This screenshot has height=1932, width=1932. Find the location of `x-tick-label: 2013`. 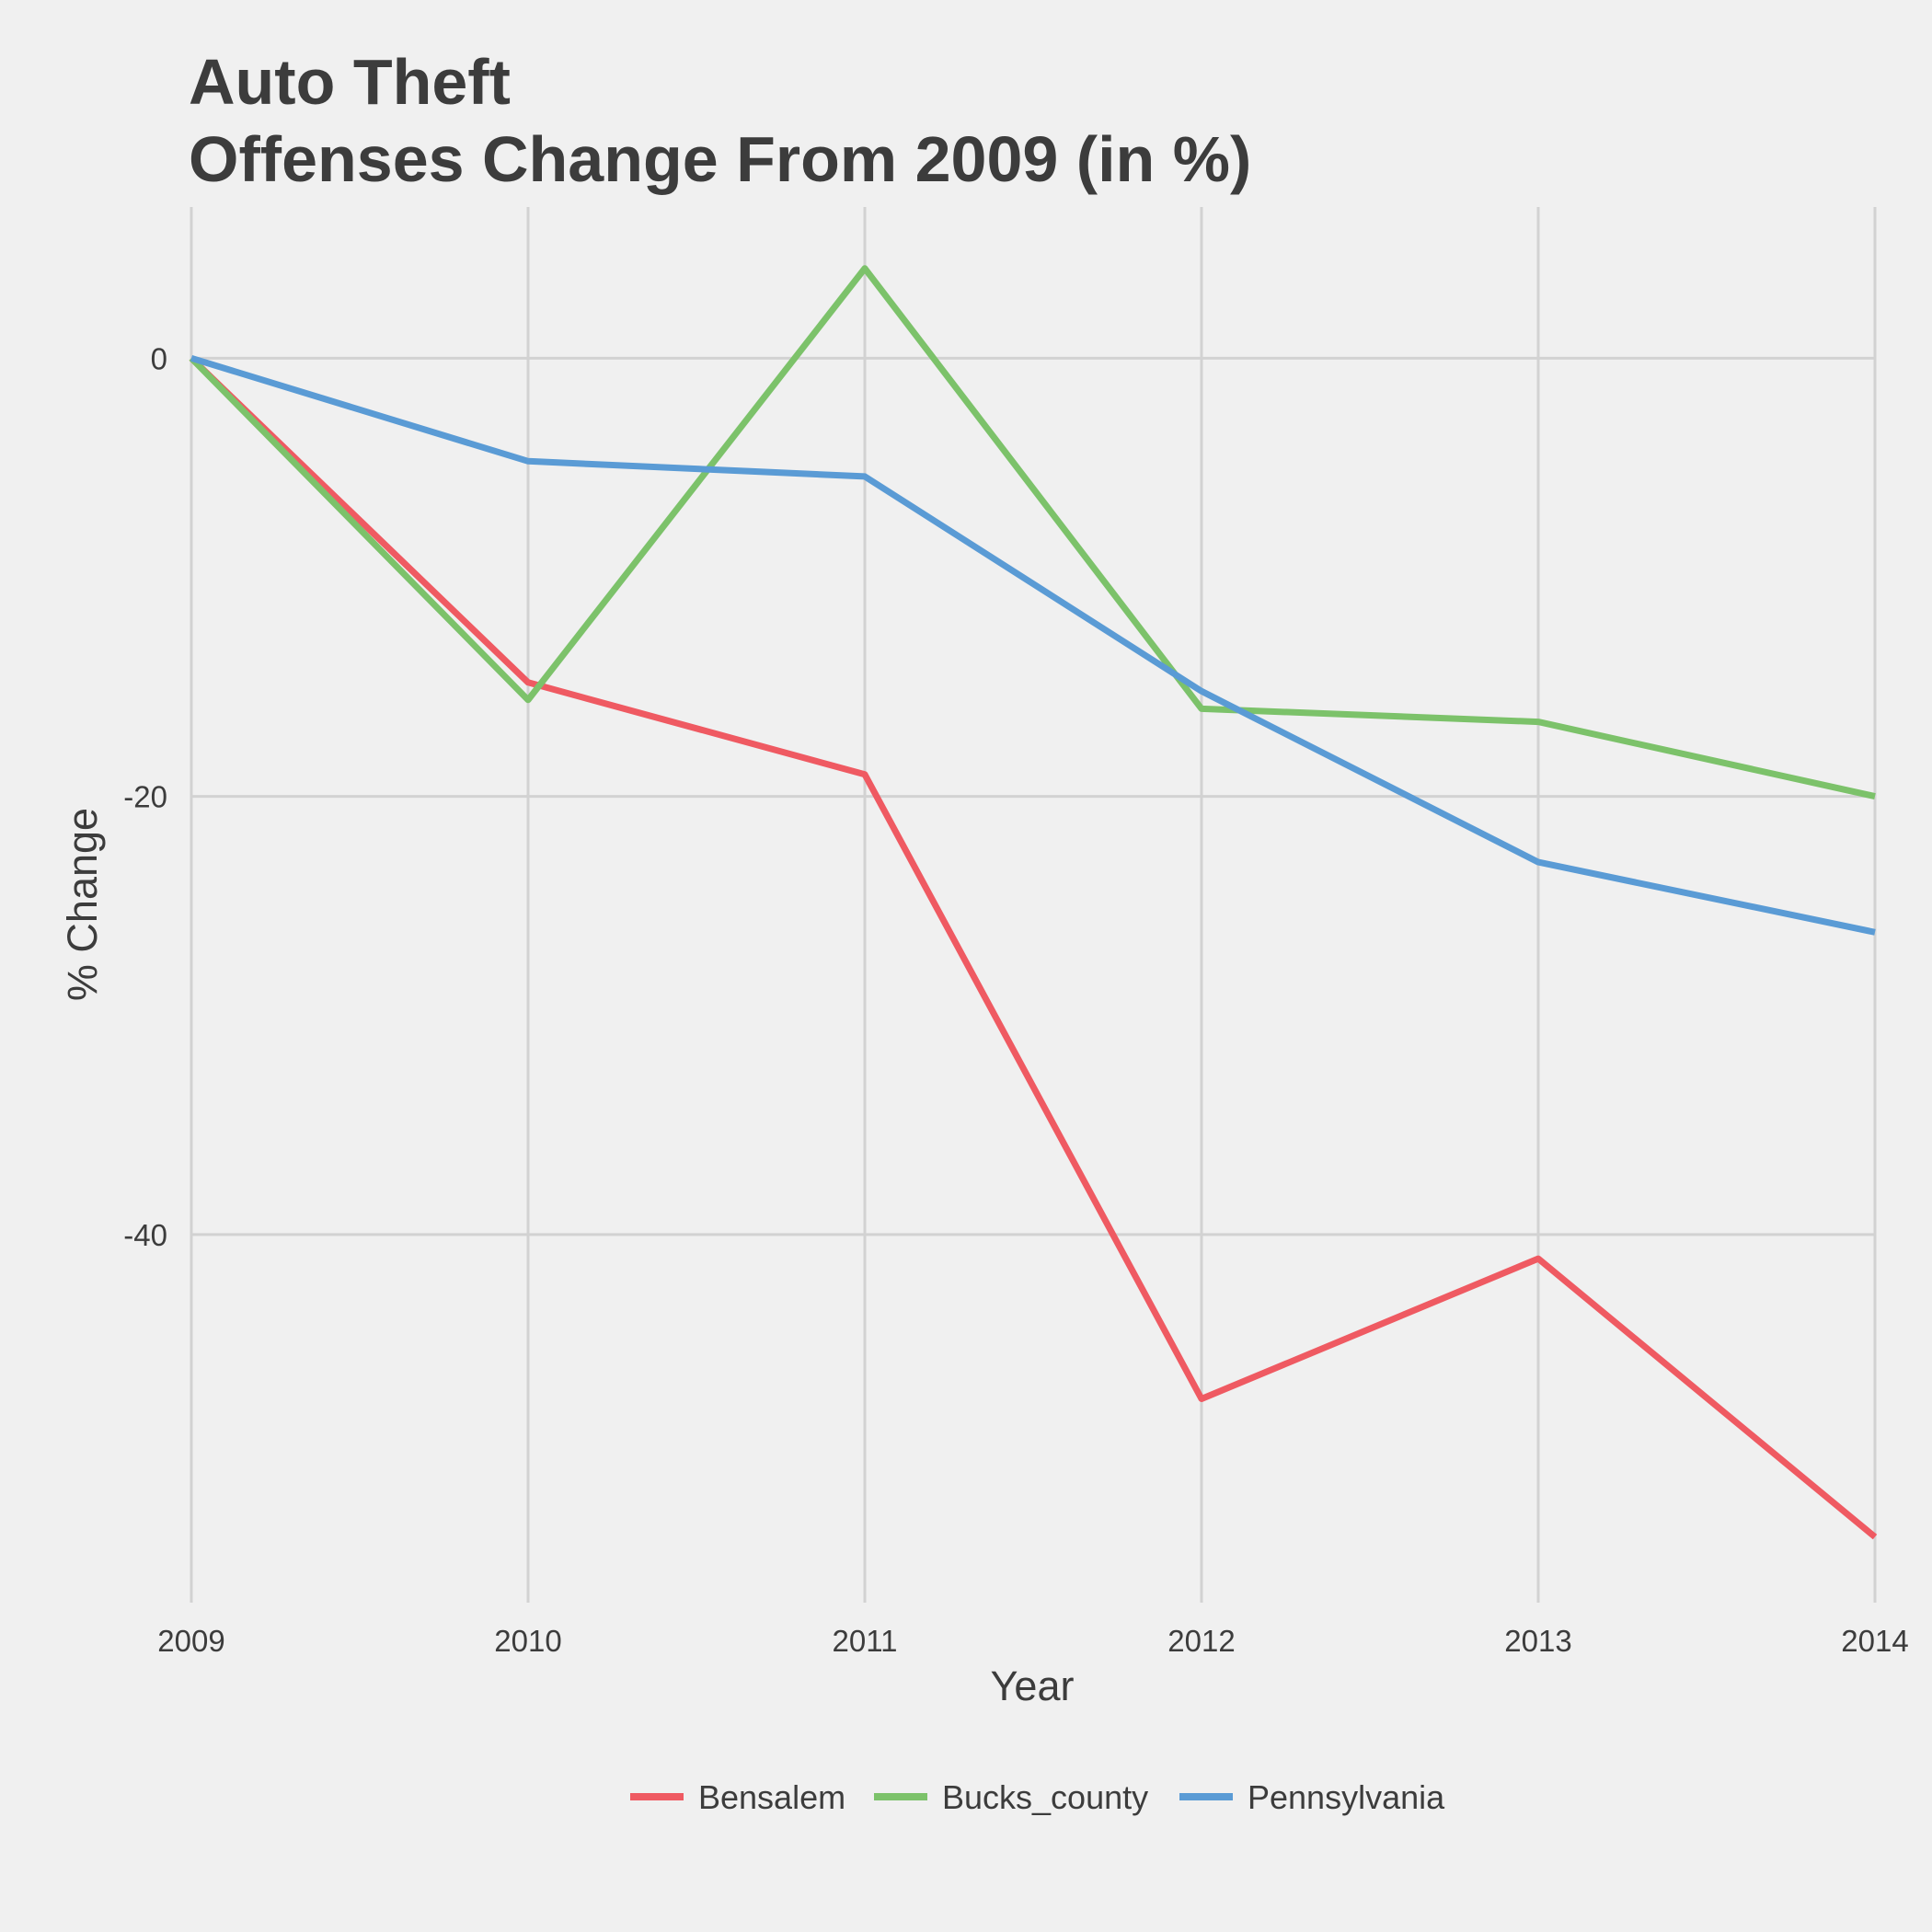

x-tick-label: 2013 is located at coordinates (1537, 1641).